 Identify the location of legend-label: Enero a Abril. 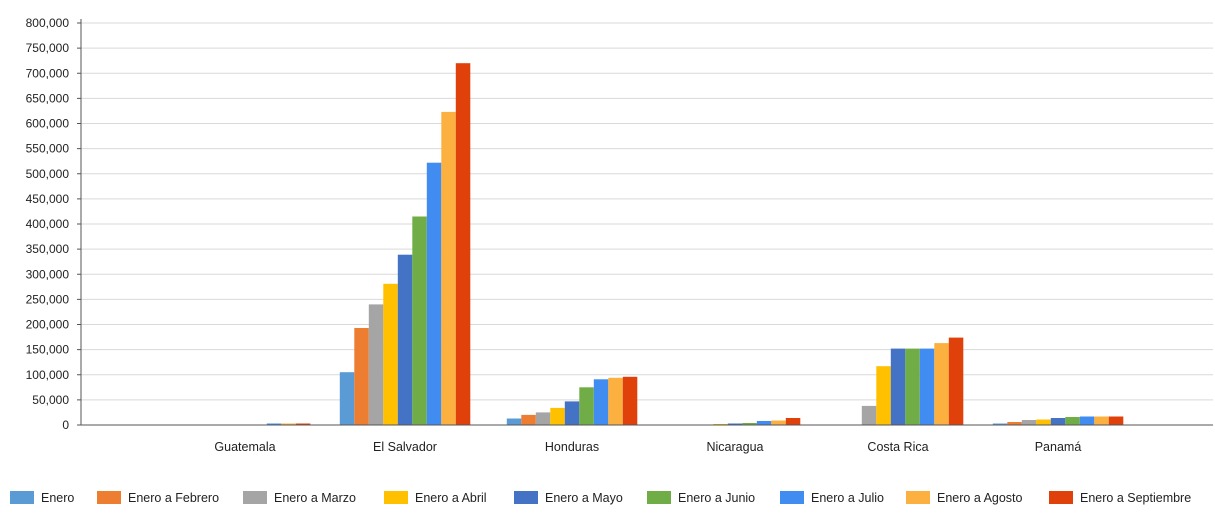
(451, 498).